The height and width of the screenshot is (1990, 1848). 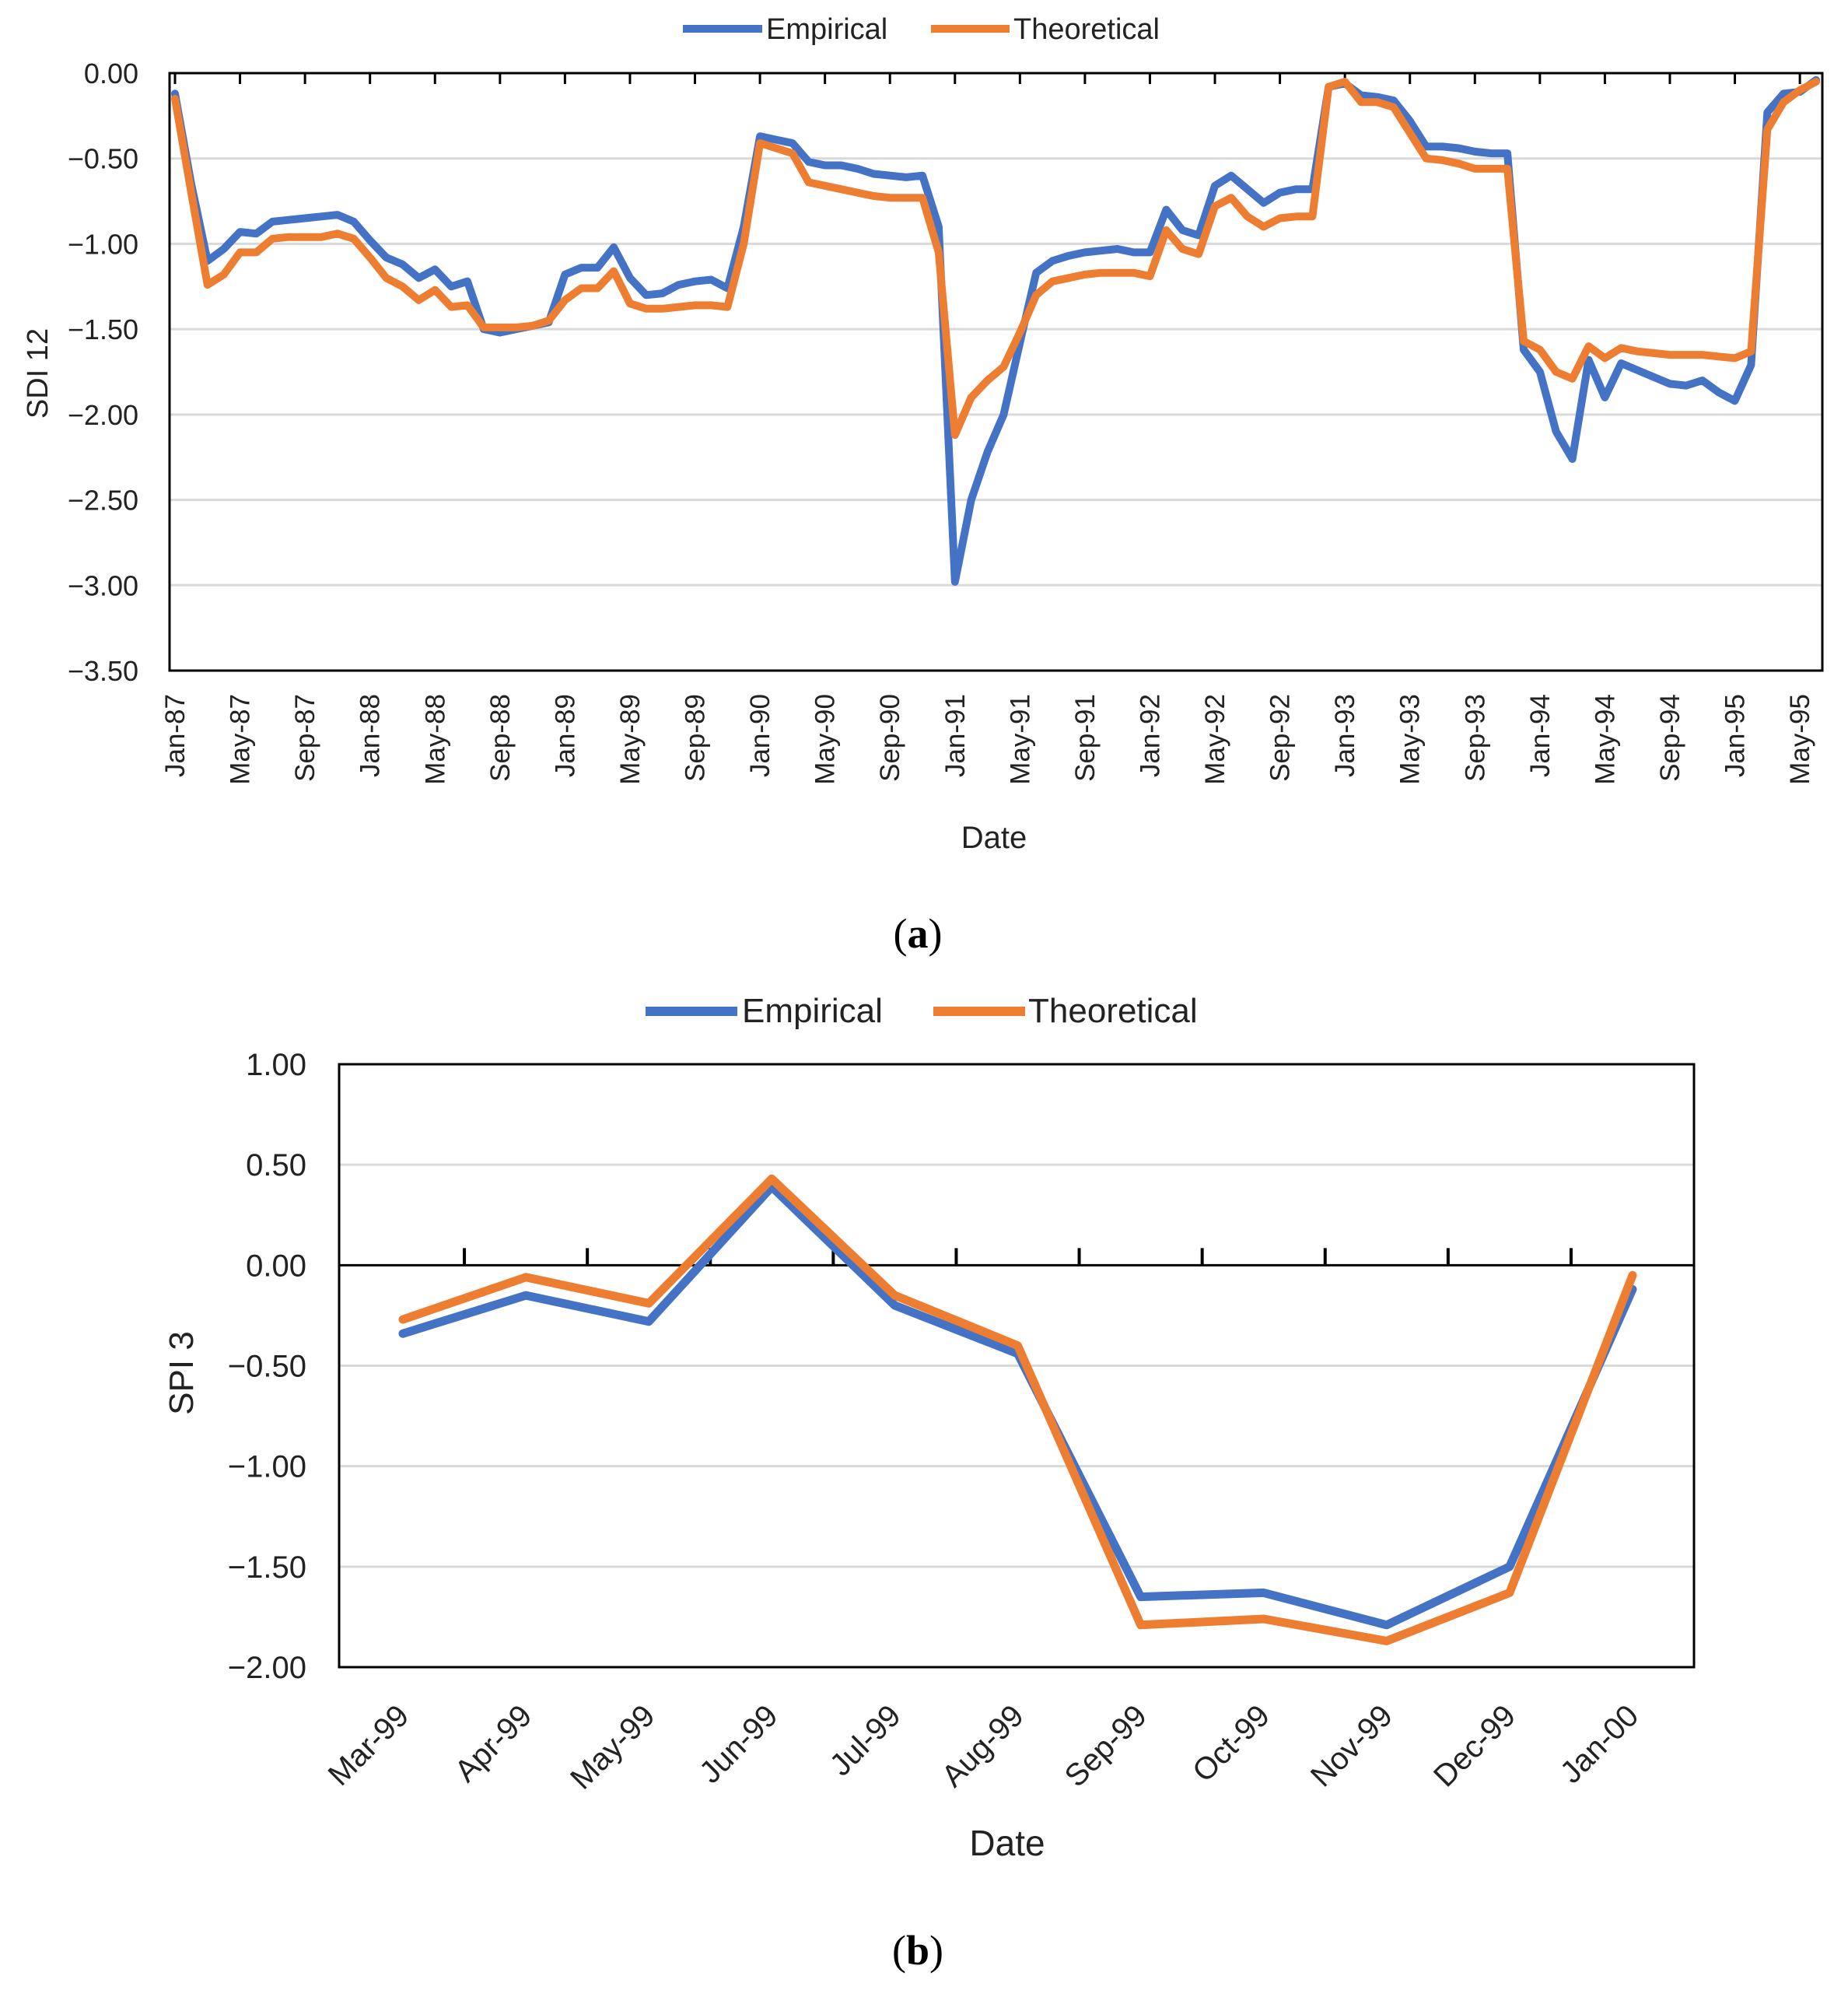 What do you see at coordinates (1475, 738) in the screenshot?
I see `chart-a-x-tick-label: Sep-93` at bounding box center [1475, 738].